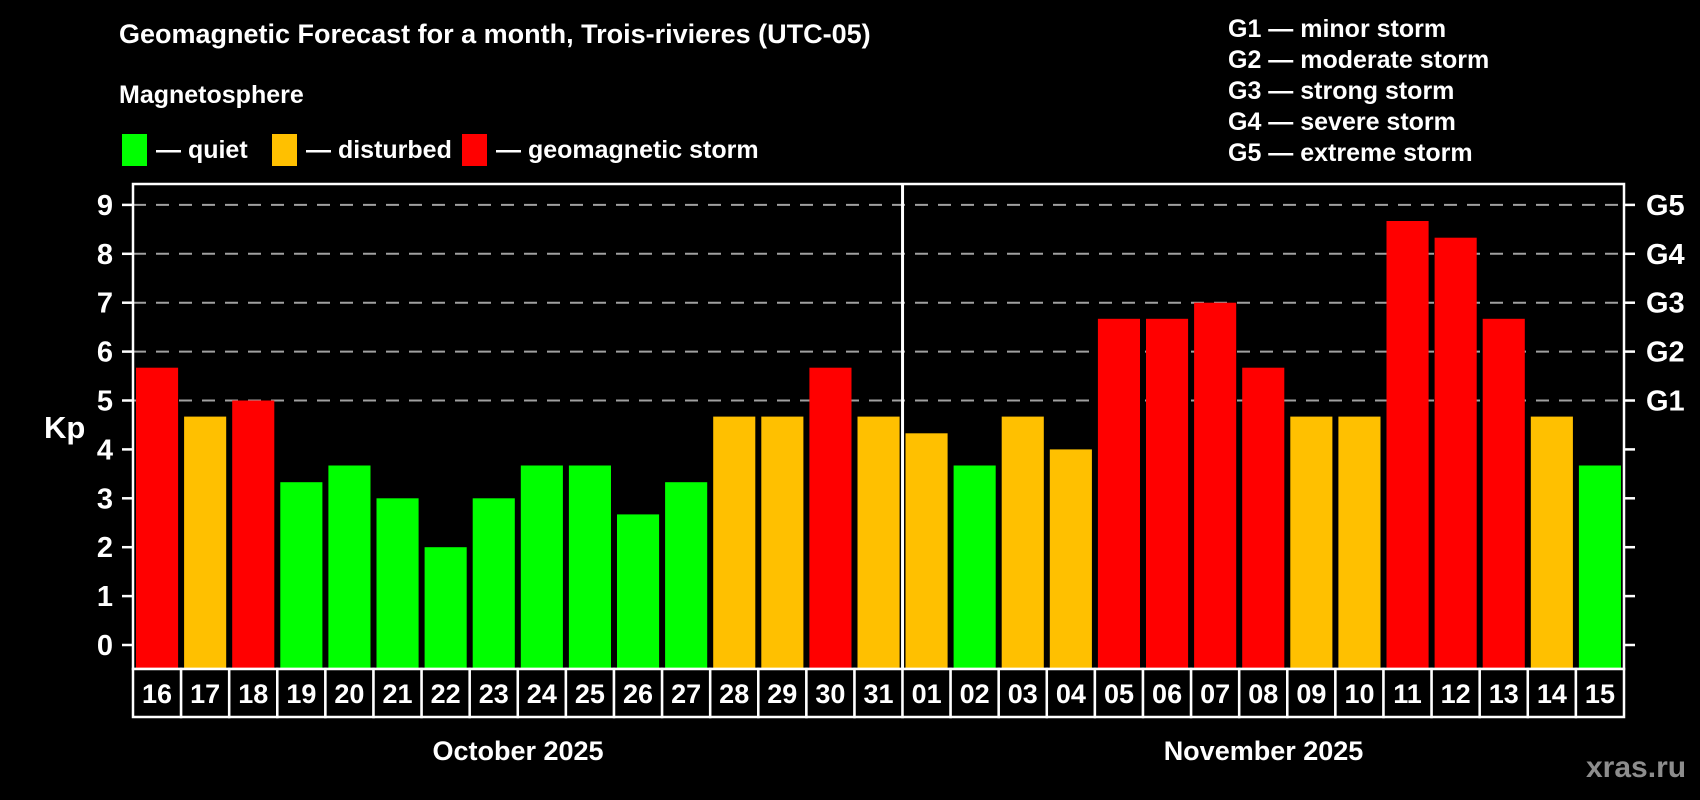  Describe the element at coordinates (211, 95) in the screenshot. I see `magnetosphere-label: Magnetosphere` at that location.